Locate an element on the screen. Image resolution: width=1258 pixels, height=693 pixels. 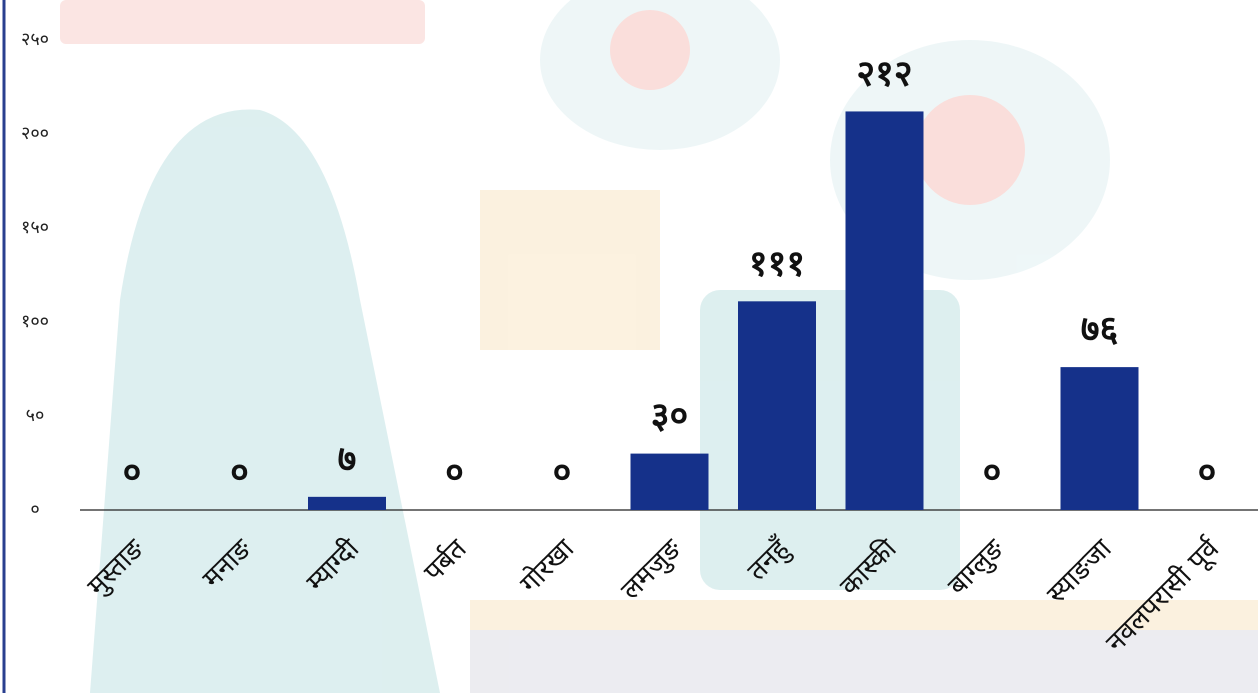
value-label: २१२ is located at coordinates (884, 73).